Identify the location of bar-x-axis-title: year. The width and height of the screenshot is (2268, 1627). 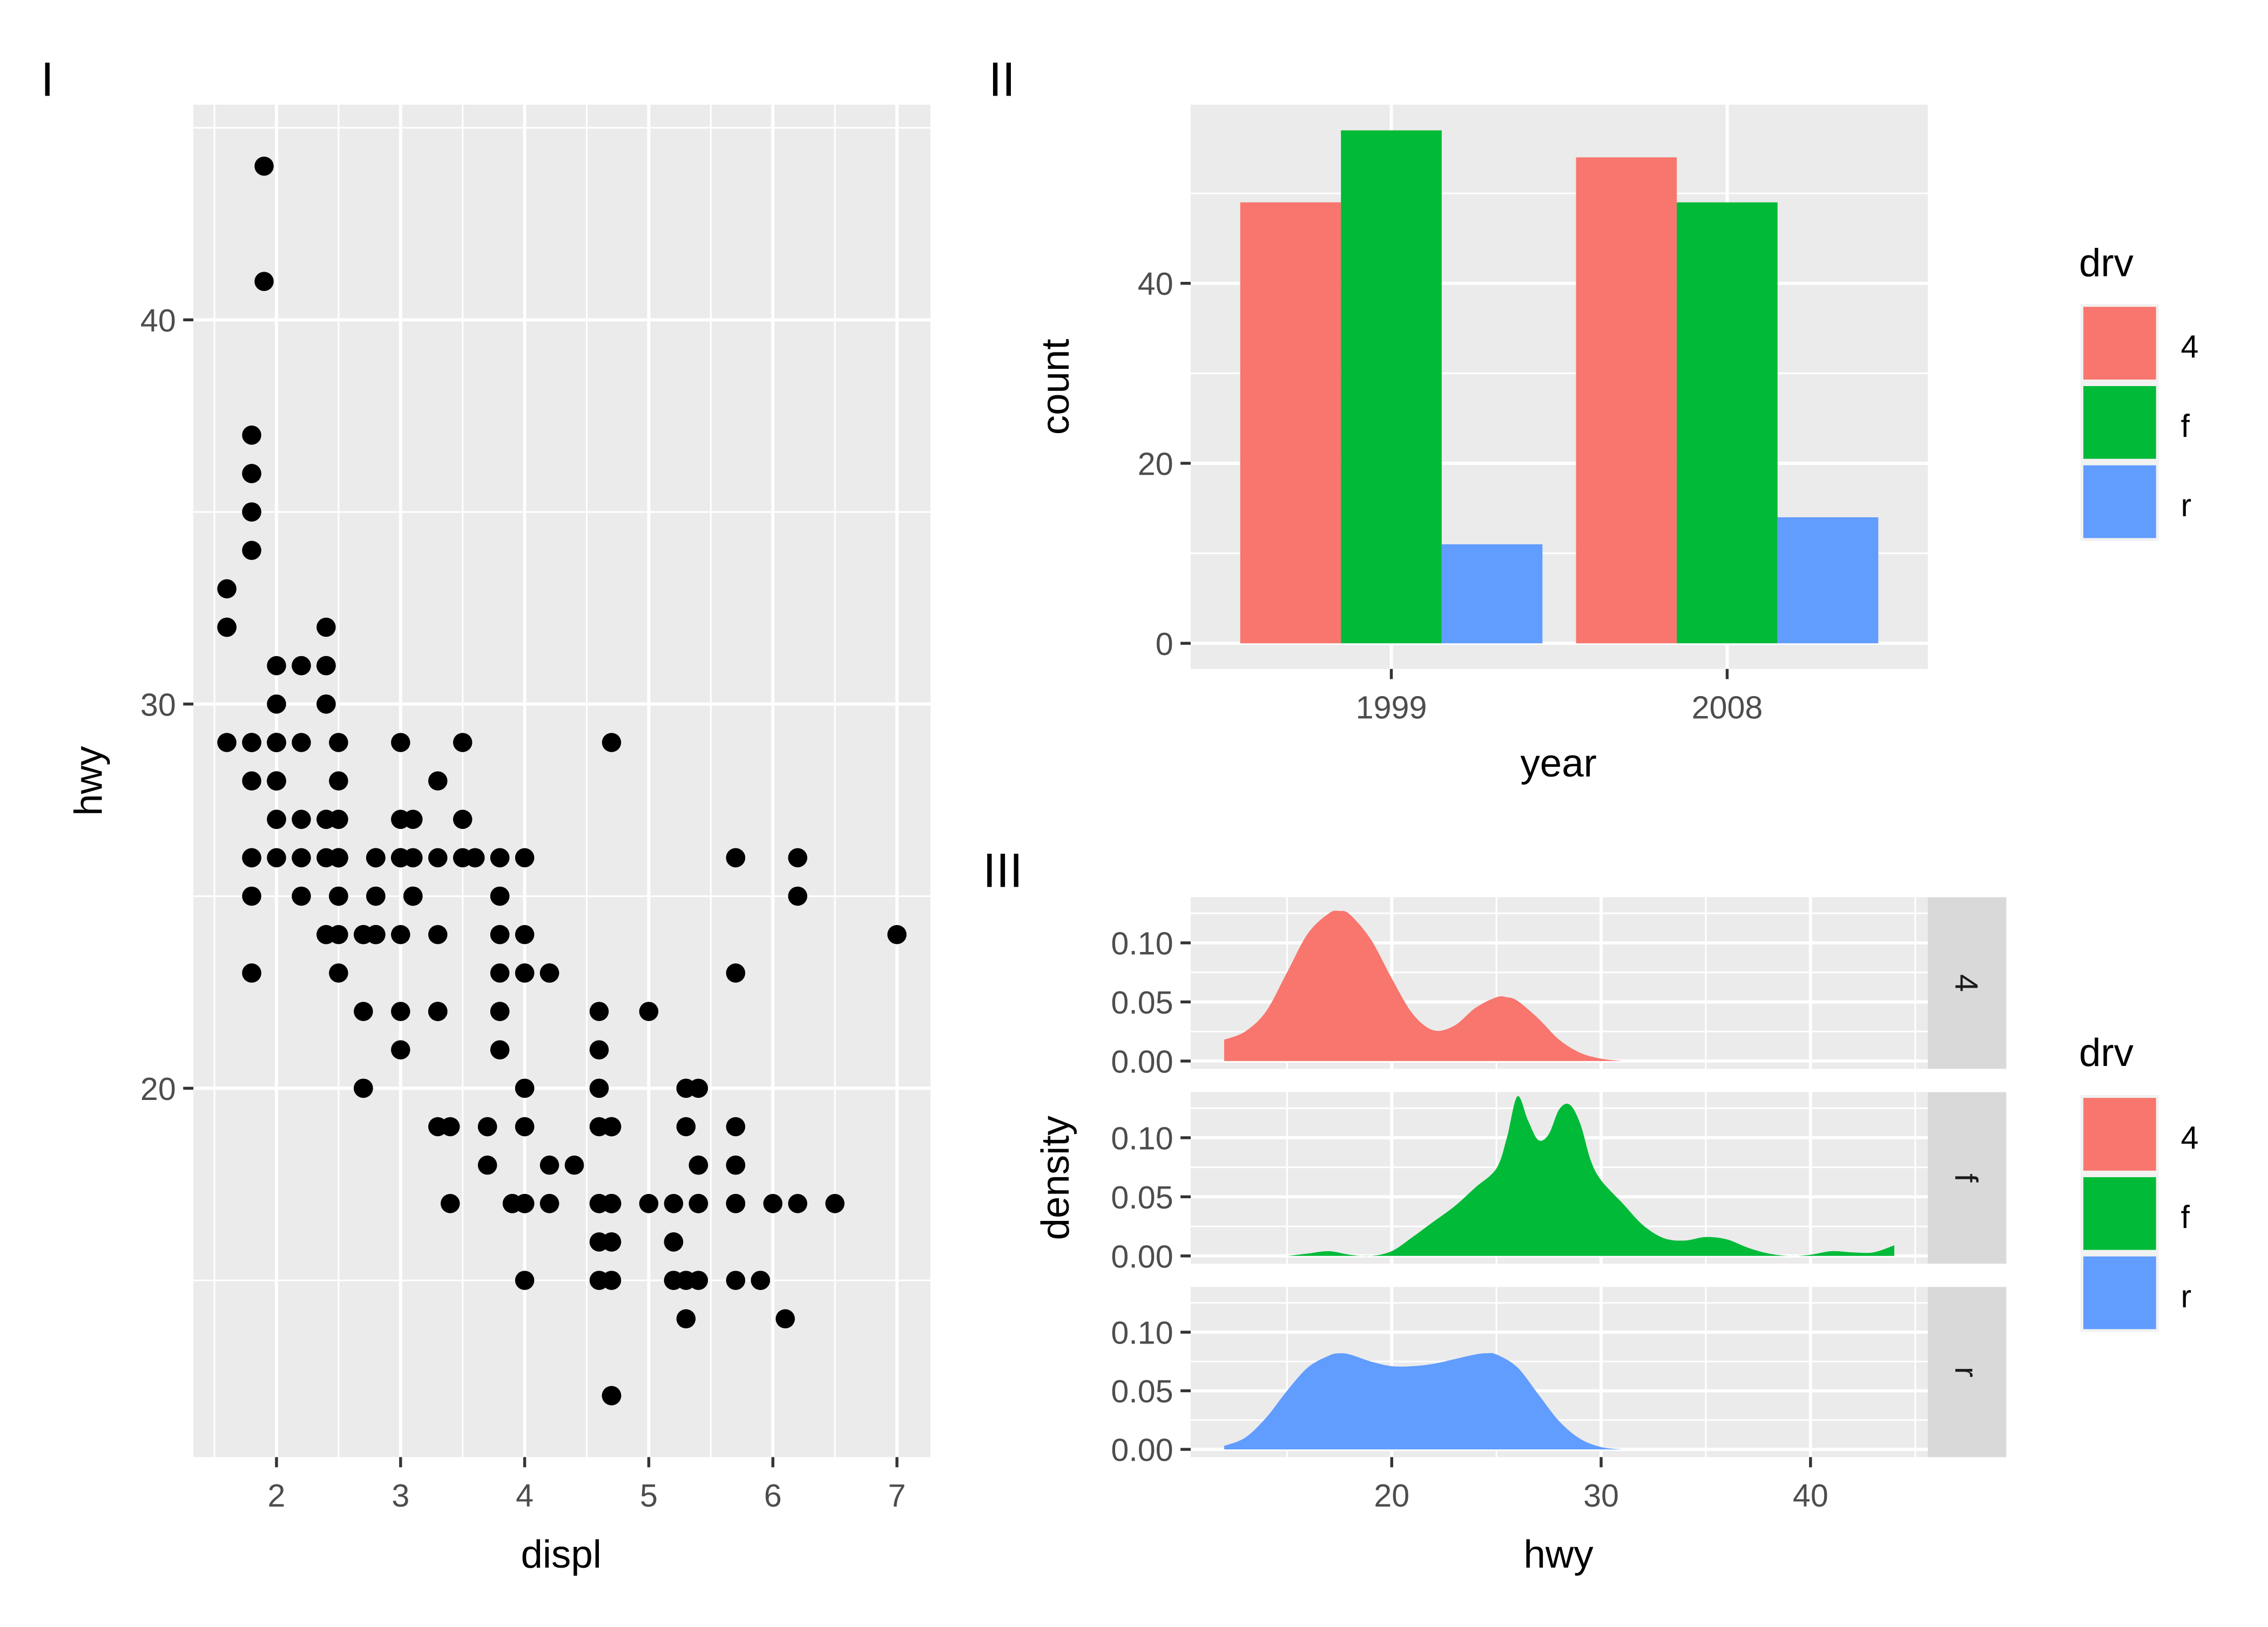
(1558, 763).